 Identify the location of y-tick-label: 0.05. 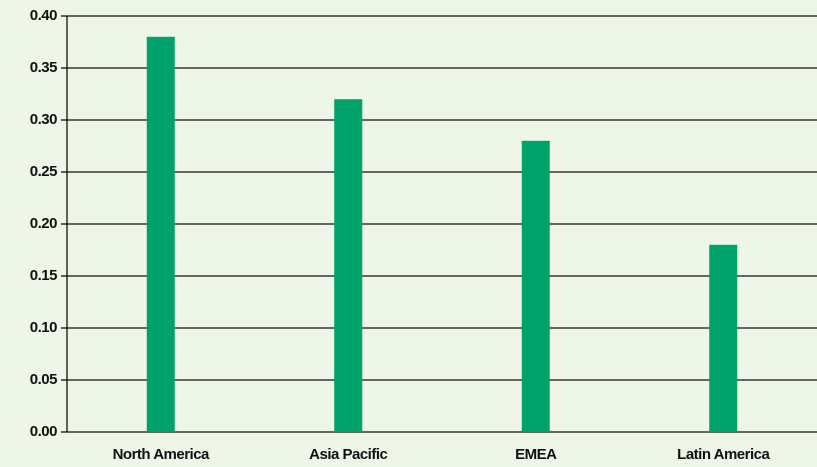
(43, 379).